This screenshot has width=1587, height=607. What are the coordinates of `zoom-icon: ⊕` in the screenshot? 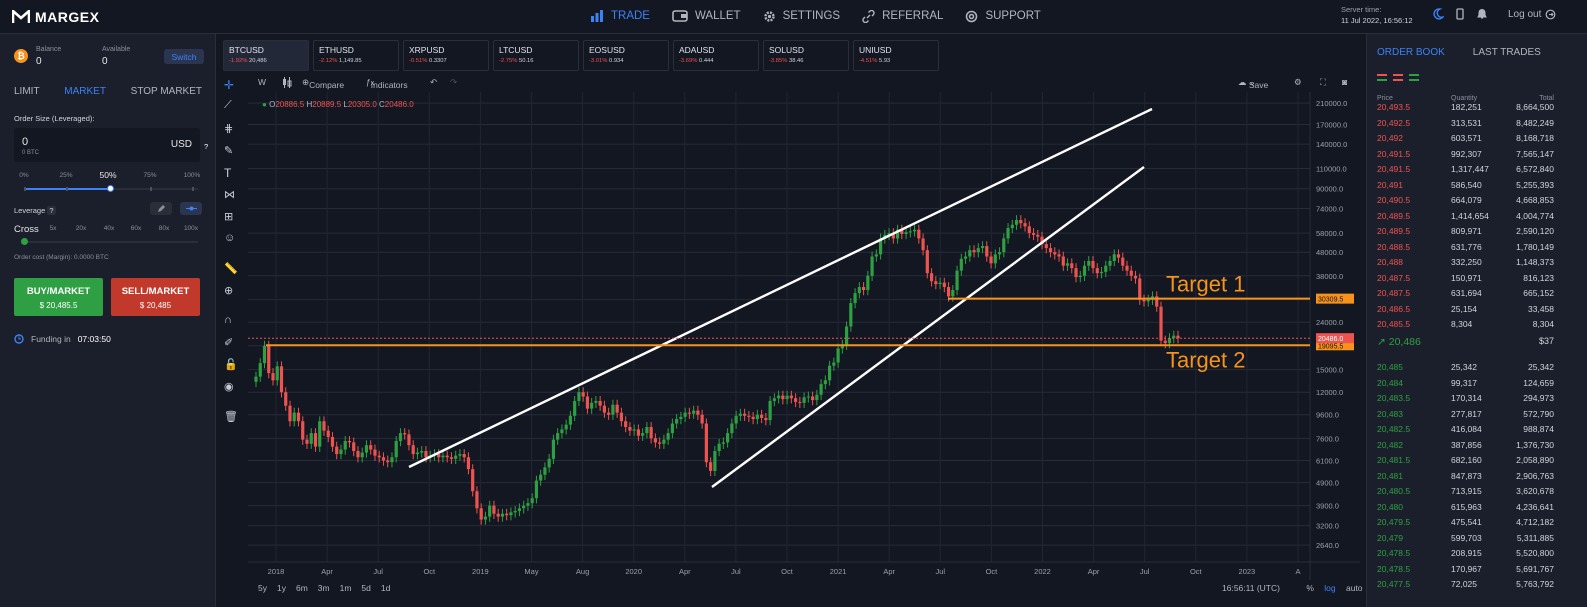 It's located at (229, 291).